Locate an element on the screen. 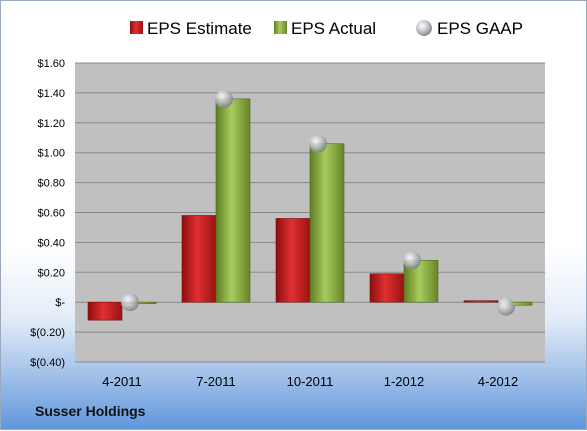 This screenshot has width=587, height=431. x-tick-label: 7-2011 is located at coordinates (216, 381).